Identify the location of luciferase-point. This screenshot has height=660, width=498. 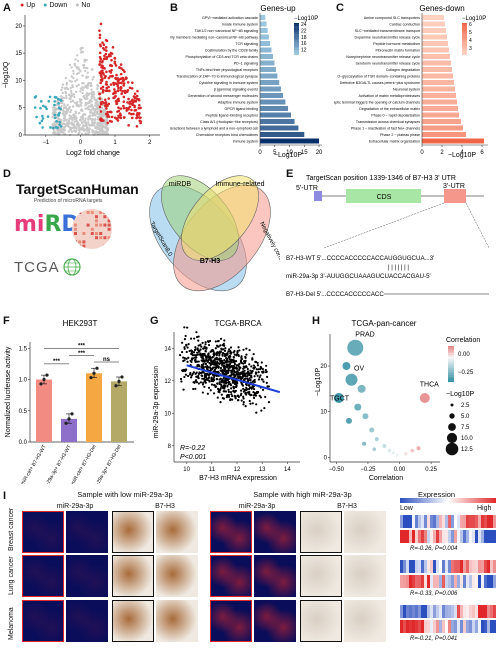
(97, 368).